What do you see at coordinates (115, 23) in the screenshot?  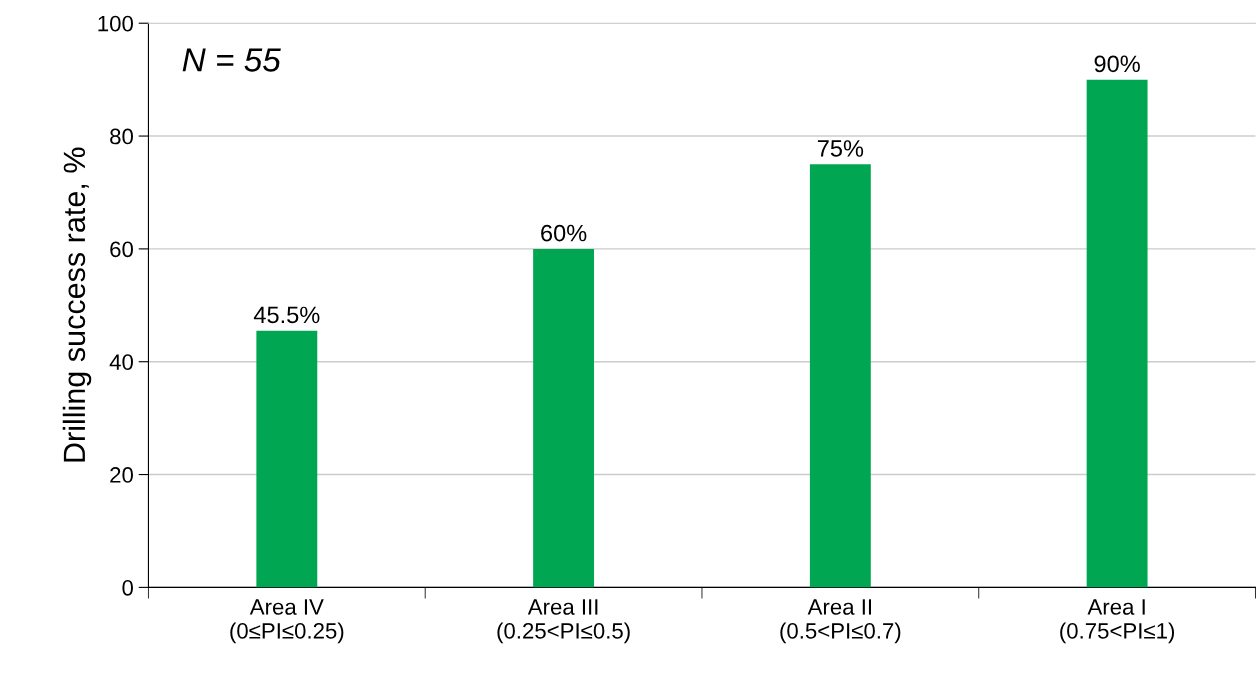 I see `y-tick-label: 100` at bounding box center [115, 23].